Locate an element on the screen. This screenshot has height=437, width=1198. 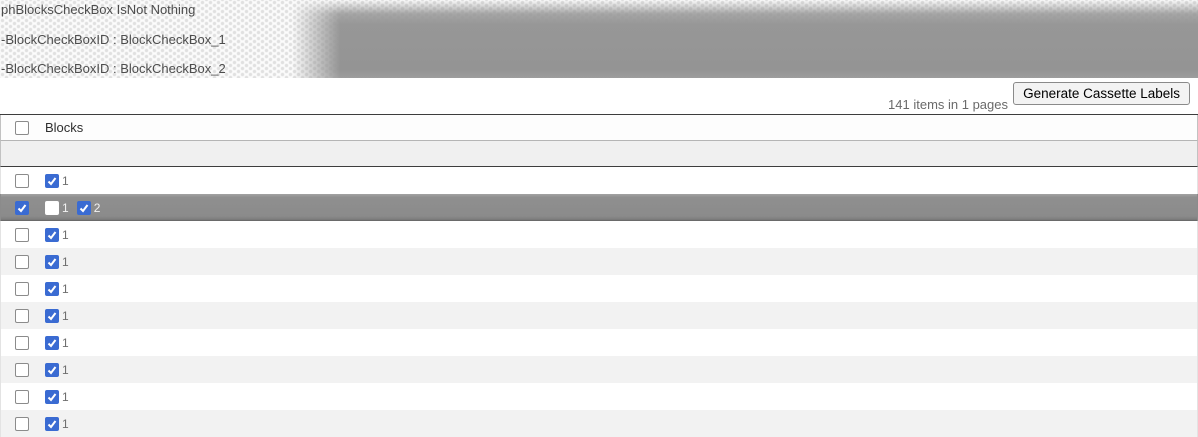
debug-line: phBlocksCheckBox IsNot Nothing is located at coordinates (98, 9).